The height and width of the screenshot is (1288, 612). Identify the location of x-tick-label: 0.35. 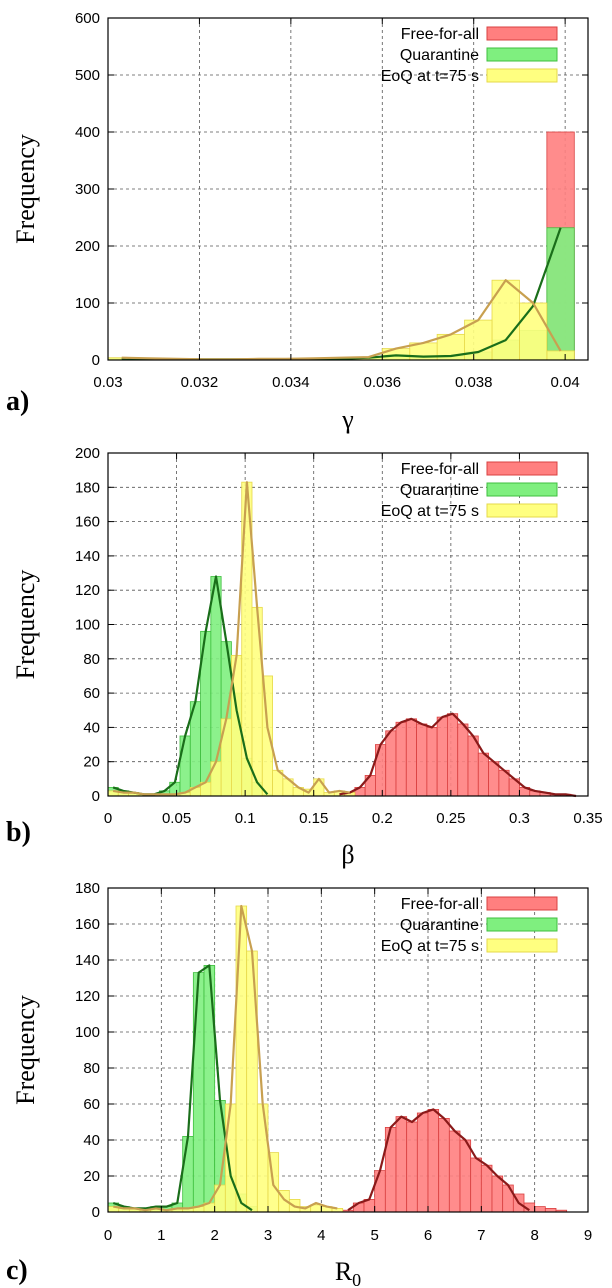
(587, 818).